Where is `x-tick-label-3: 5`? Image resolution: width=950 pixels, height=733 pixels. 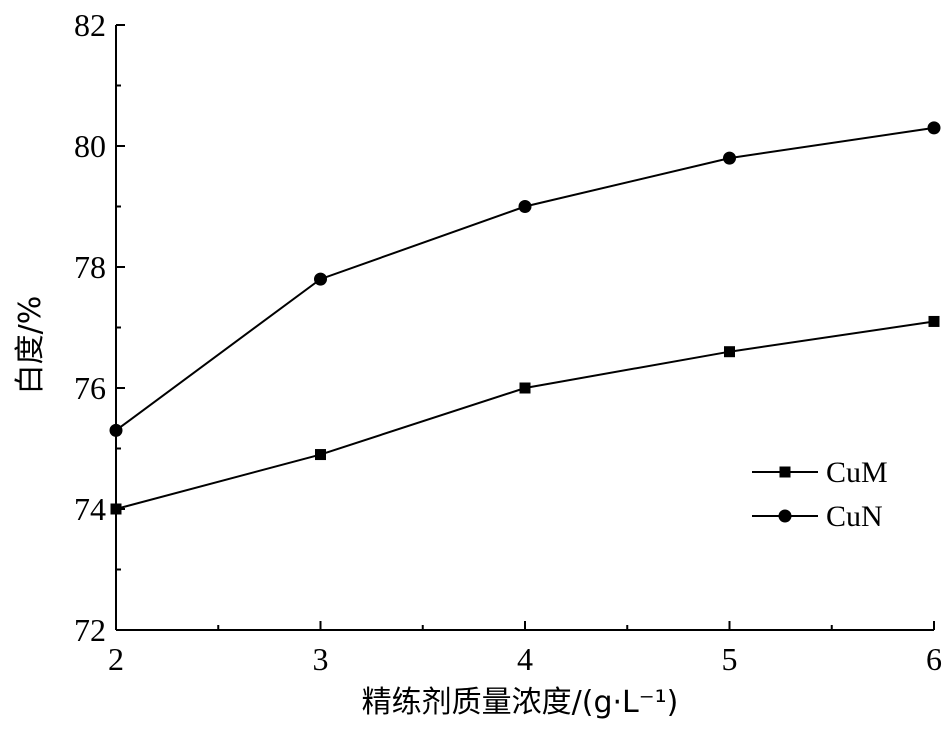
x-tick-label-3: 5 is located at coordinates (730, 659).